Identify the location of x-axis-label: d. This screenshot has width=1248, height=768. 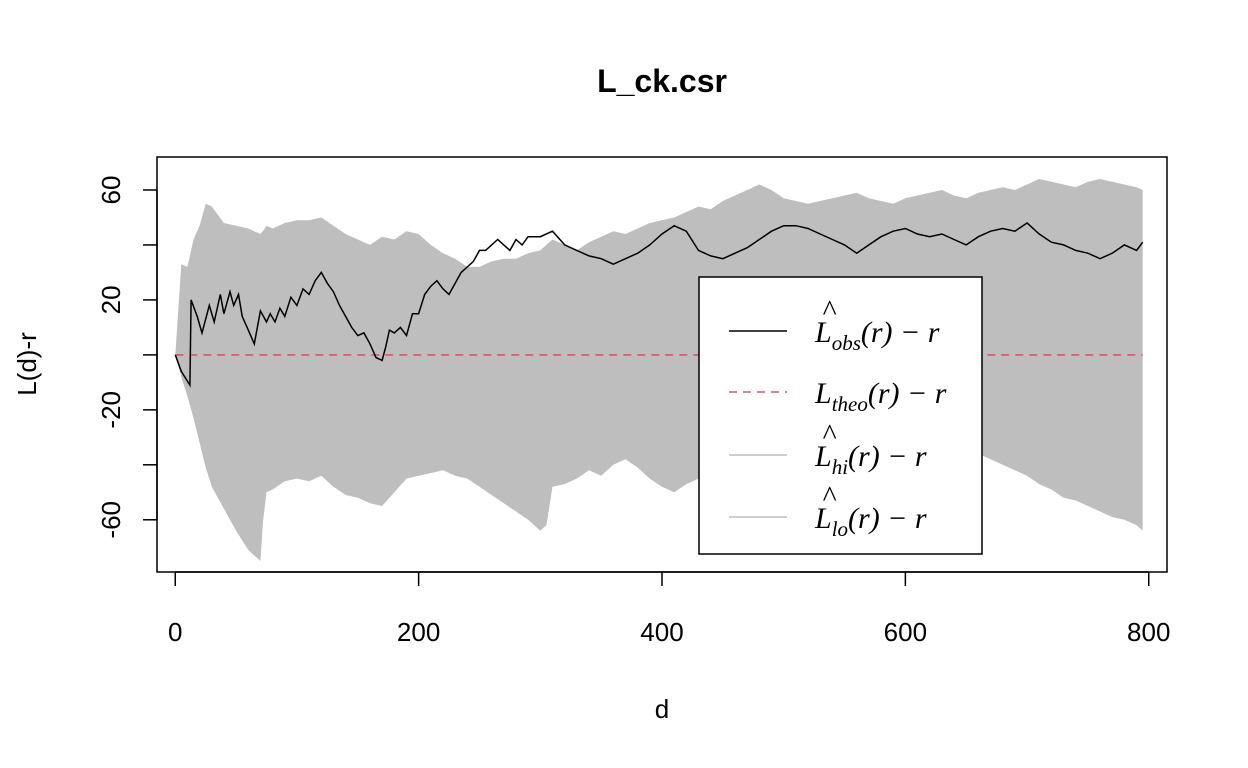
(662, 709).